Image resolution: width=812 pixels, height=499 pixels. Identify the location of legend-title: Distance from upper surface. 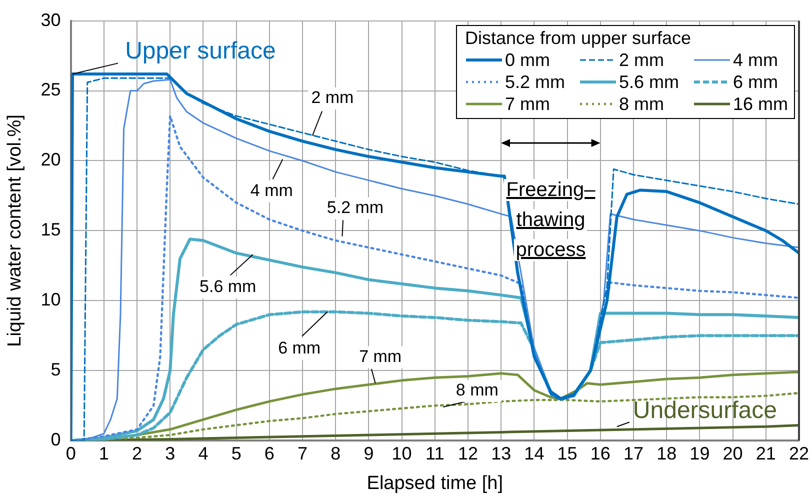
(578, 38).